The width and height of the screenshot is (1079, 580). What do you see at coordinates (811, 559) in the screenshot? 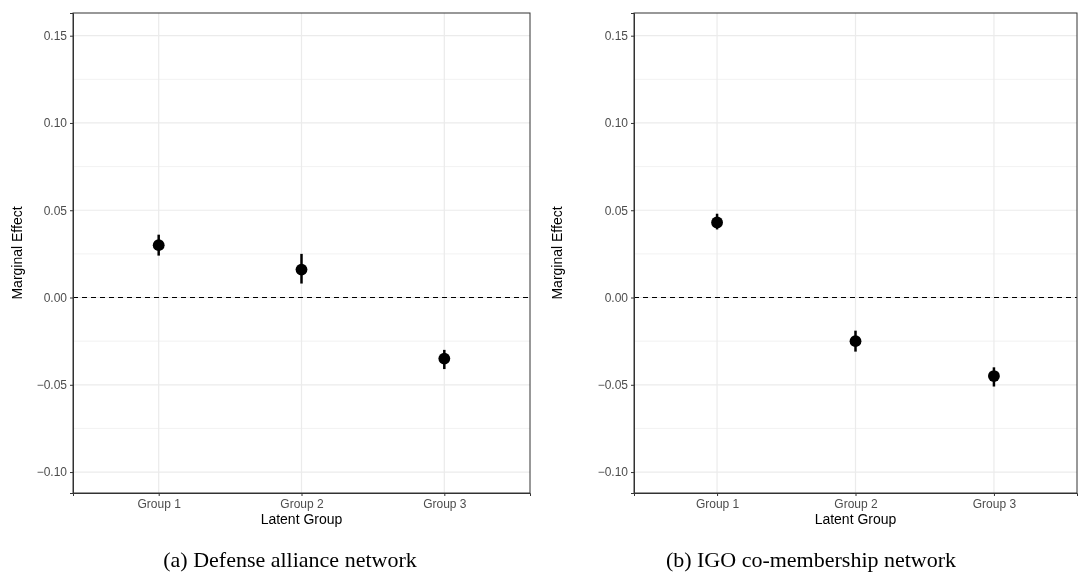
I see `text: (b) IGO co-membership network` at bounding box center [811, 559].